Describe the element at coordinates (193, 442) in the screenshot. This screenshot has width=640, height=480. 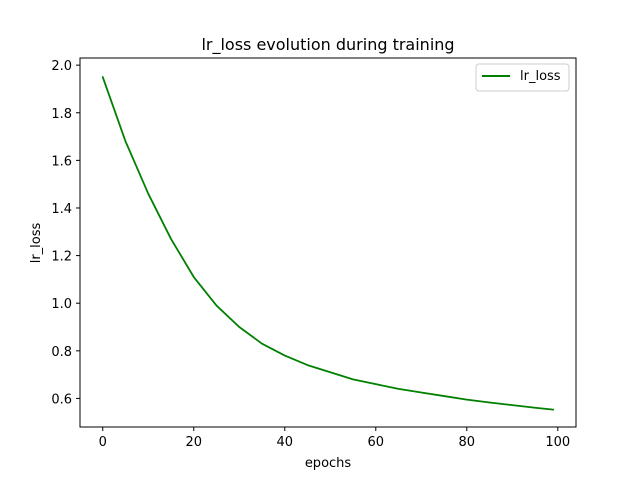
I see `x-tick-label: 20` at that location.